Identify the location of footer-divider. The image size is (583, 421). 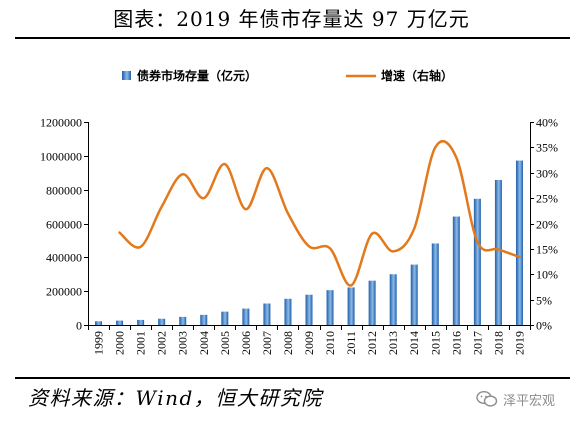
(292, 378).